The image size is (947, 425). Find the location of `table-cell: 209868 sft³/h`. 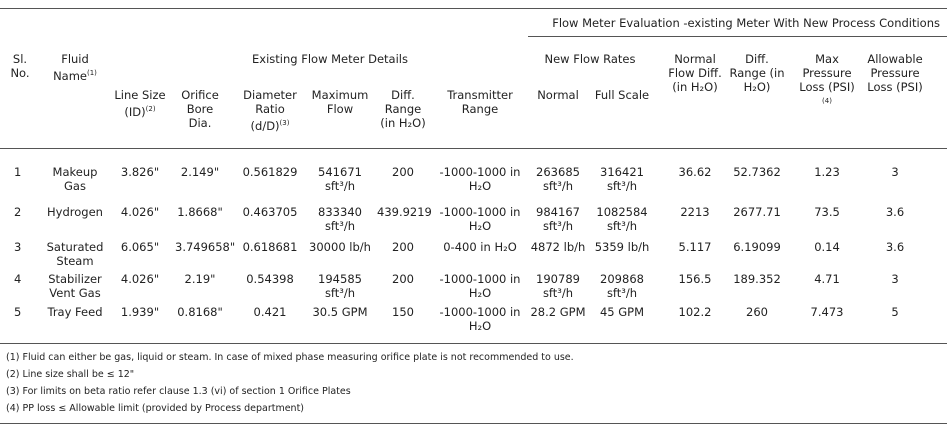

table-cell: 209868 sft³/h is located at coordinates (622, 286).